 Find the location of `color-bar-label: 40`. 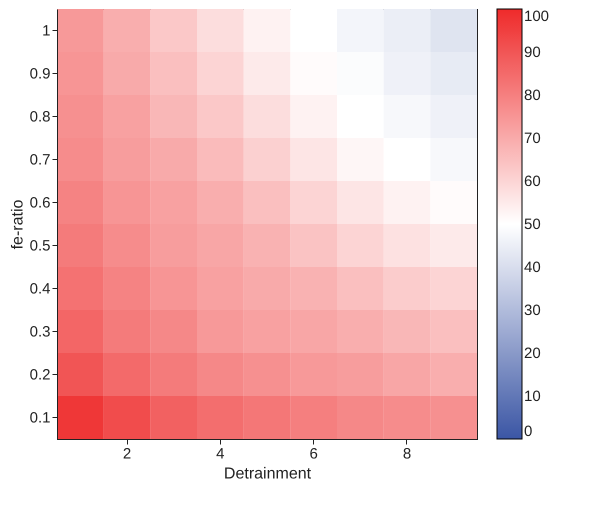

color-bar-label: 40 is located at coordinates (532, 267).